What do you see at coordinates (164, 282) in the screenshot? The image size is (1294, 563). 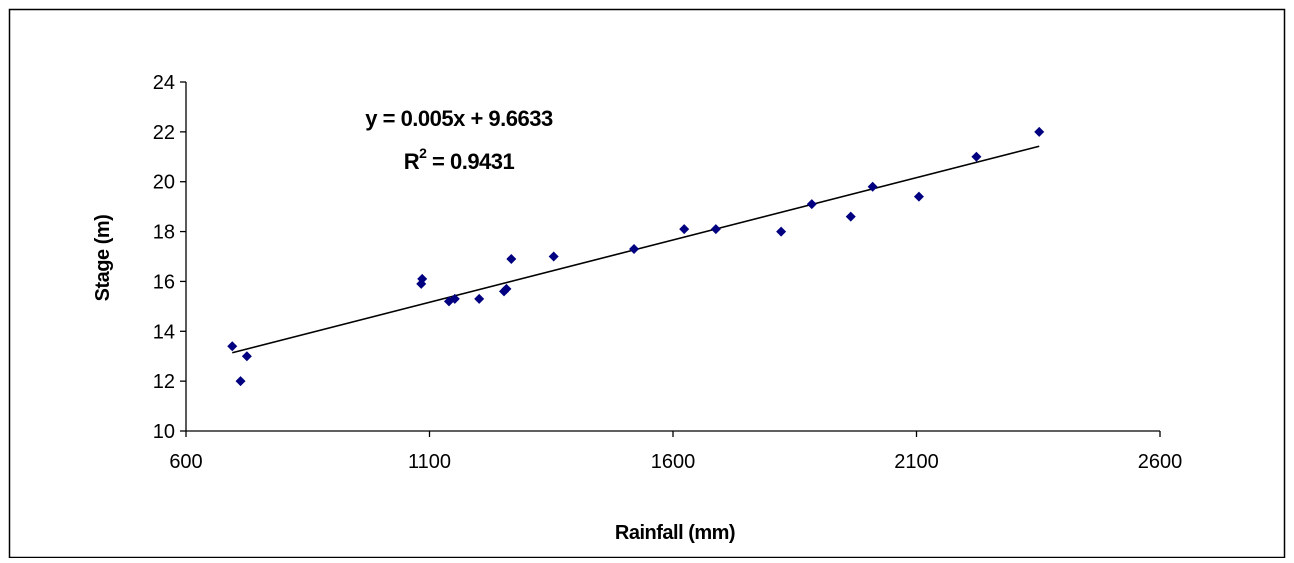 I see `y-tick-label: 16` at bounding box center [164, 282].